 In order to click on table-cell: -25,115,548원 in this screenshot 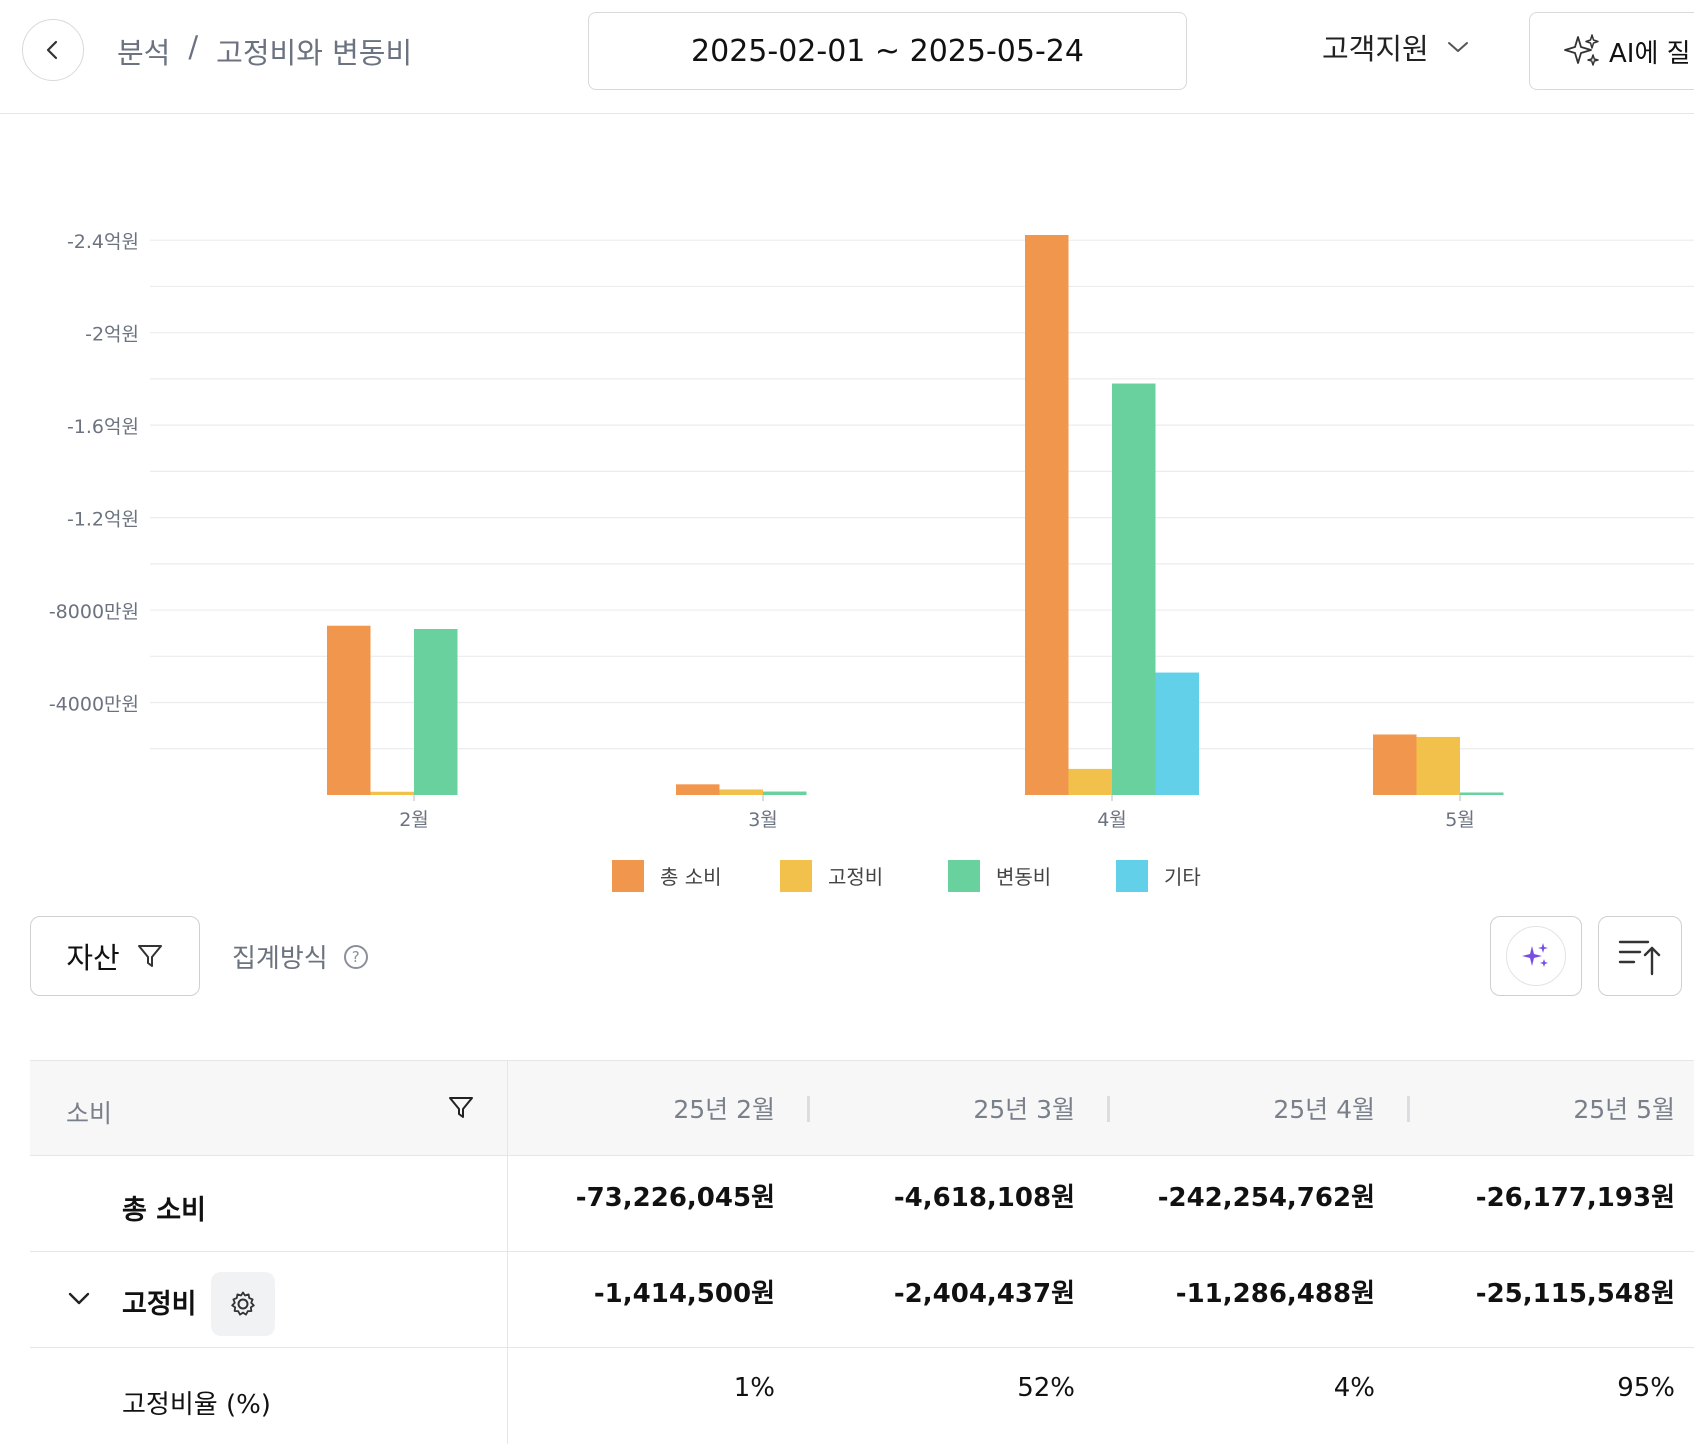, I will do `click(1575, 1294)`.